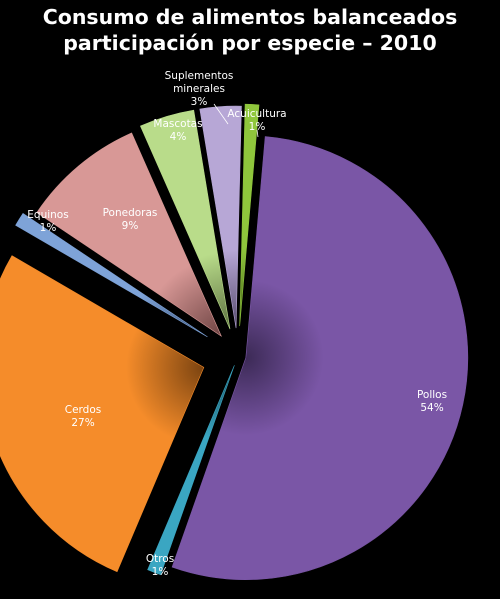  I want to click on leader-line-suplementos-minerales, so click(221, 114).